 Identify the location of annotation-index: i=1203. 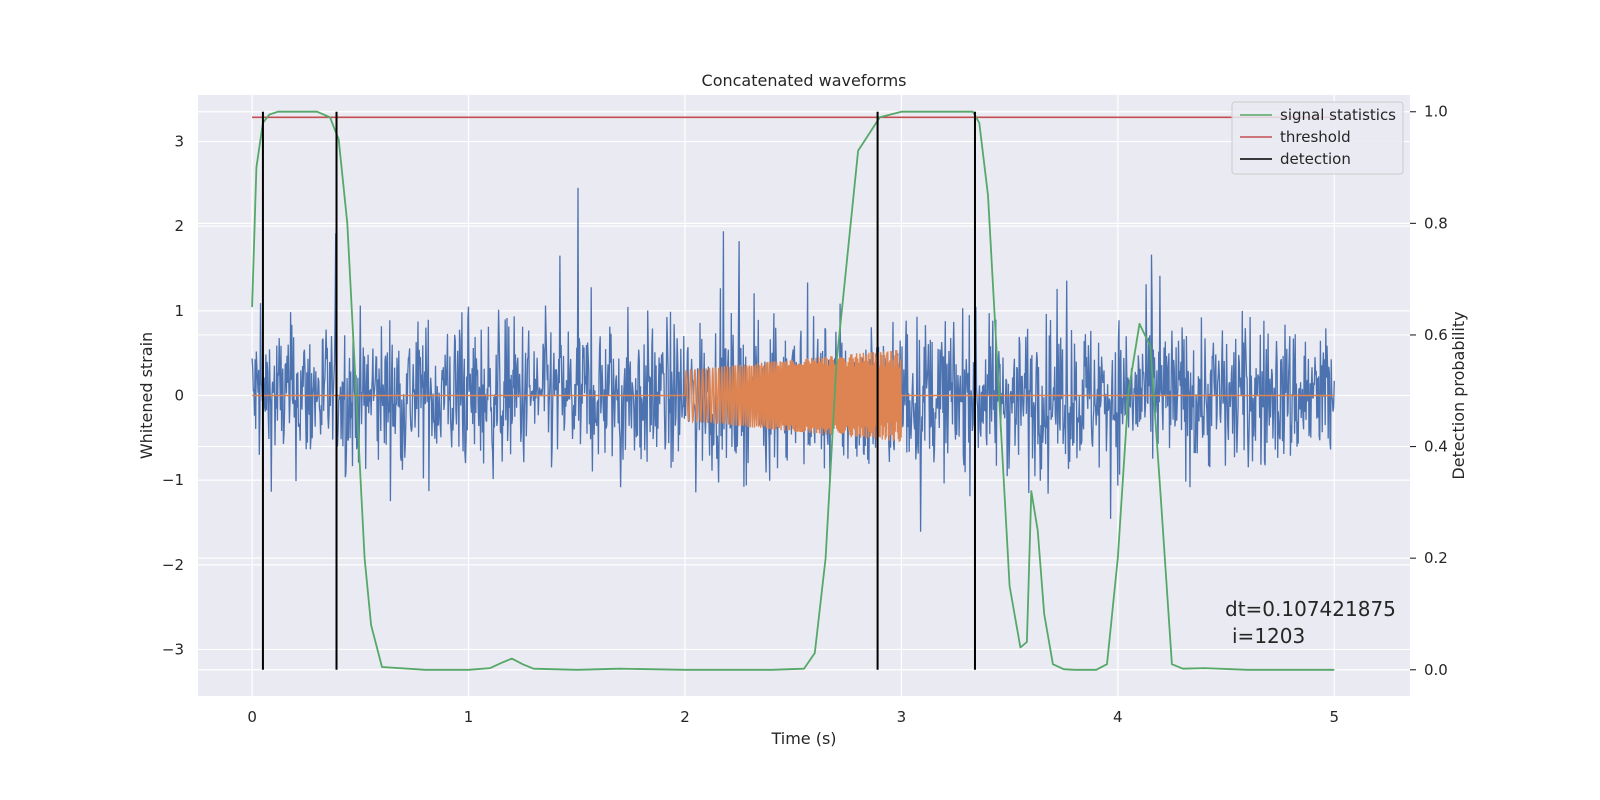
(1268, 636).